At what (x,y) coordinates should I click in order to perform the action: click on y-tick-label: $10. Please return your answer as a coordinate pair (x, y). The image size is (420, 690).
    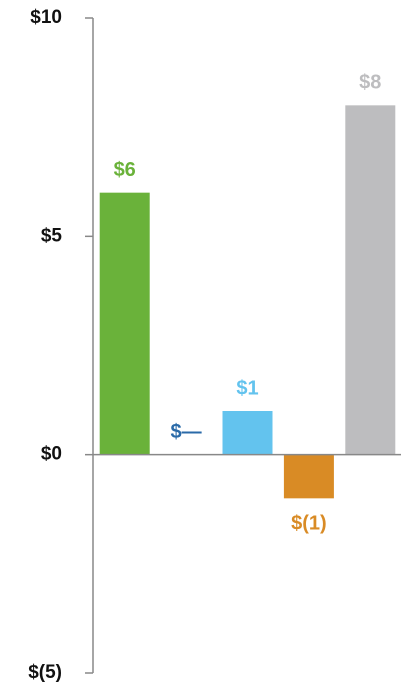
    Looking at the image, I should click on (46, 17).